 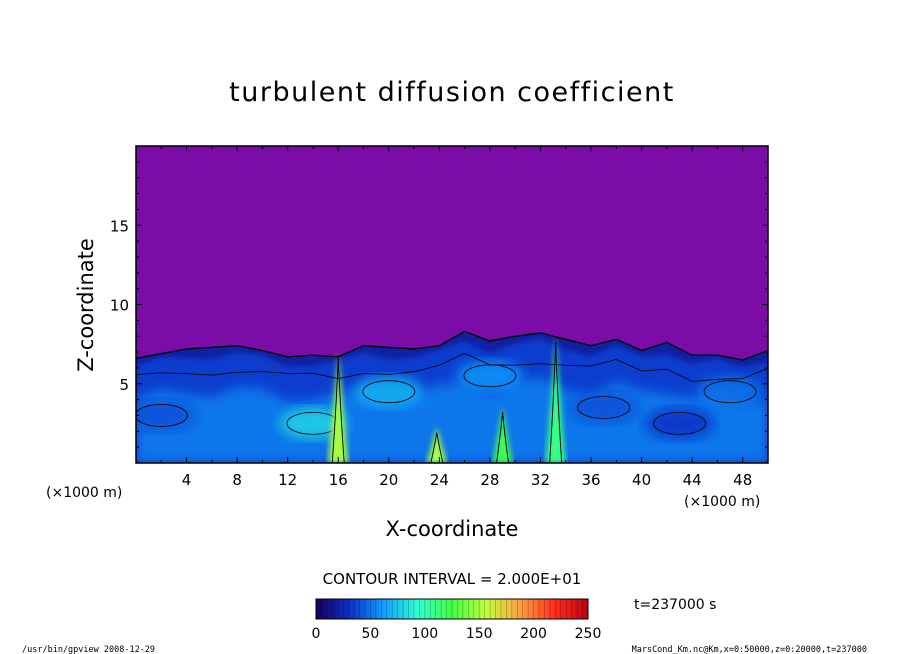 I want to click on inner-contour, so click(x=452, y=367).